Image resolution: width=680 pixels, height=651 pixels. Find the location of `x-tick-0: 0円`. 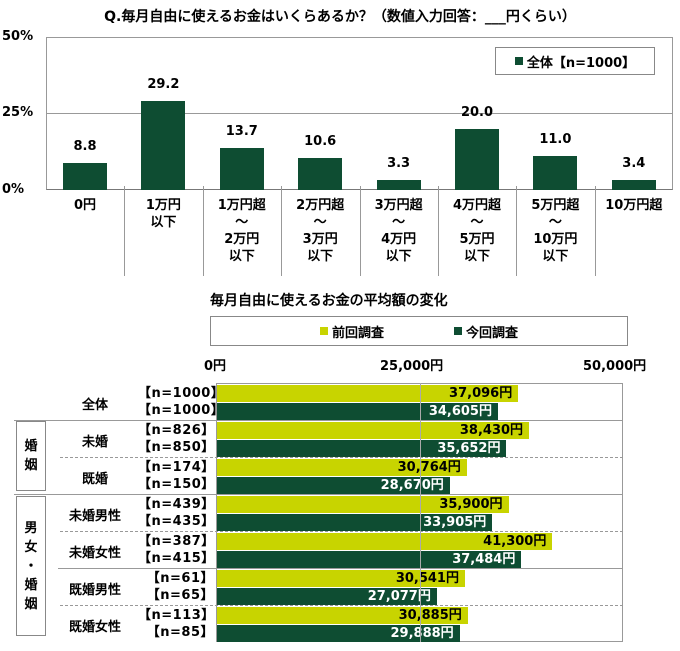

x-tick-0: 0円 is located at coordinates (215, 366).